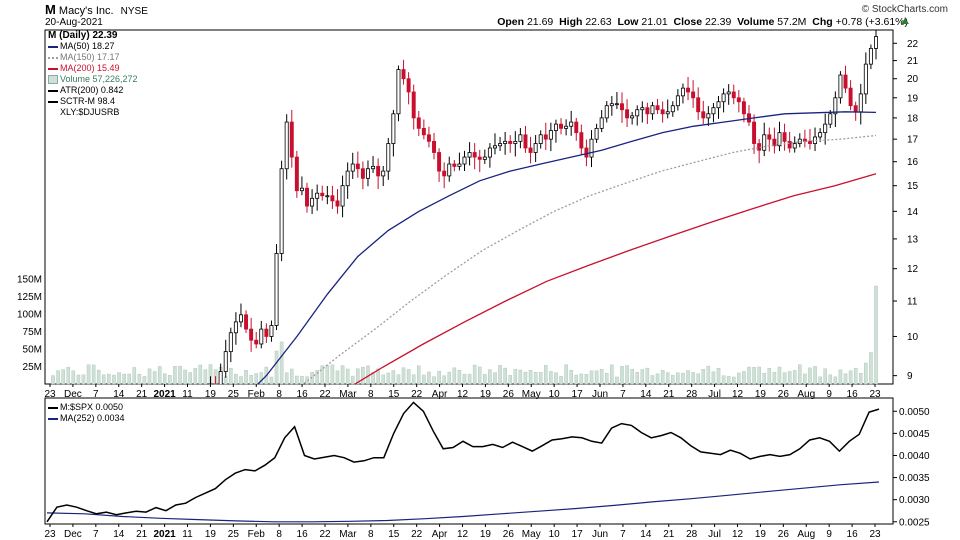 The width and height of the screenshot is (960, 540). Describe the element at coordinates (32, 332) in the screenshot. I see `volume-axis-tick-label: 75M` at that location.